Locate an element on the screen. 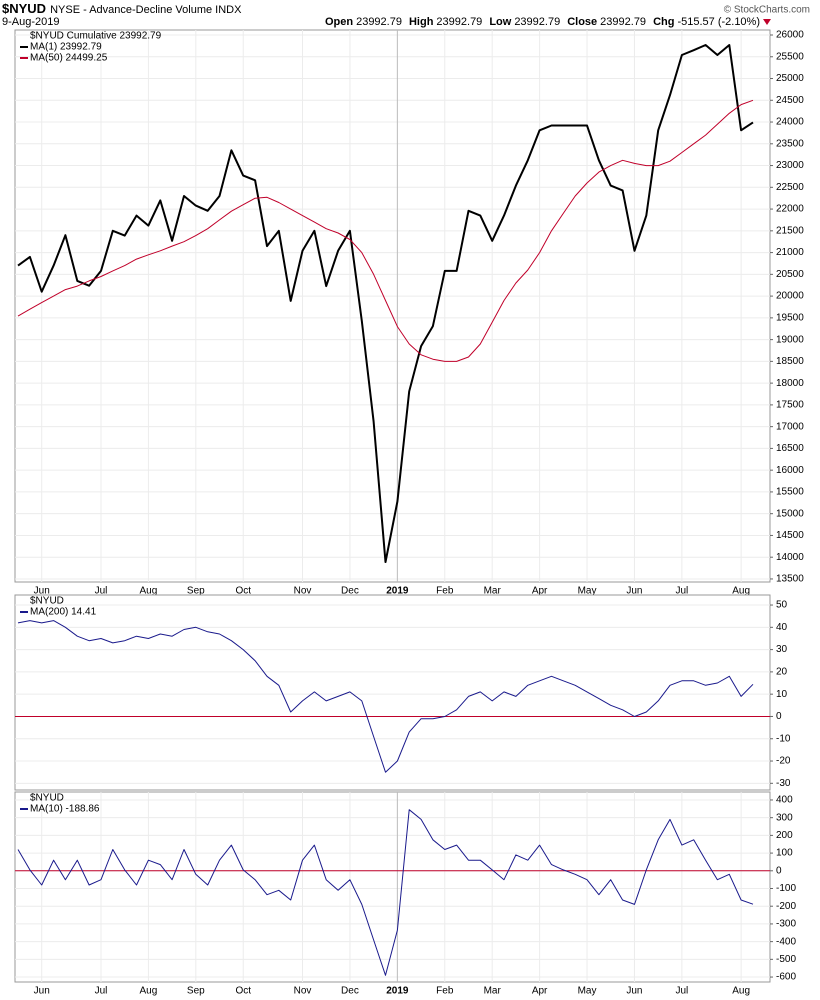 The height and width of the screenshot is (1000, 820). credit: © StockCharts.com is located at coordinates (767, 10).